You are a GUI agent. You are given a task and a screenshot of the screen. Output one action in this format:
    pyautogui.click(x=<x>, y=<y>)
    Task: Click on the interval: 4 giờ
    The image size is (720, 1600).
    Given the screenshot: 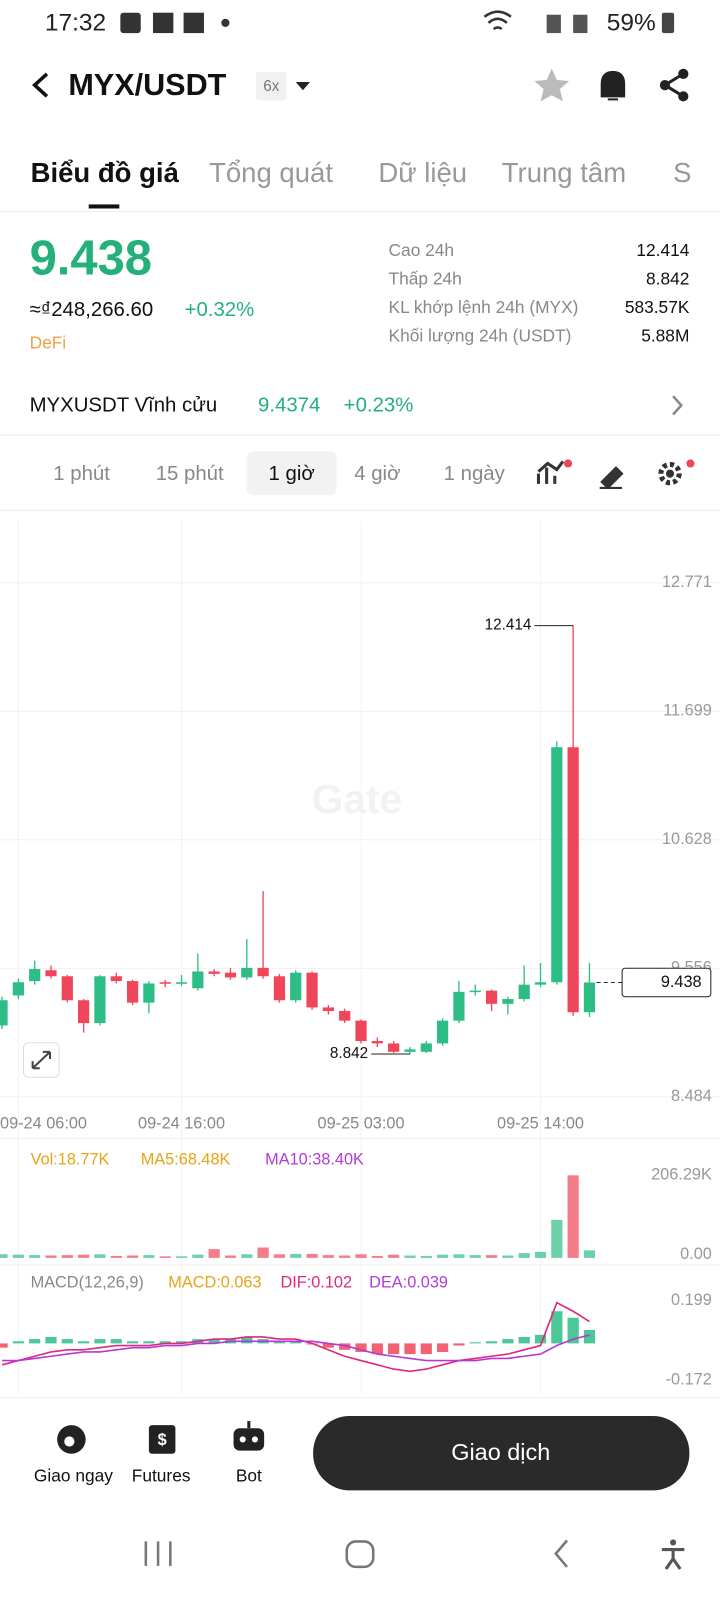 What is the action you would take?
    pyautogui.click(x=377, y=474)
    